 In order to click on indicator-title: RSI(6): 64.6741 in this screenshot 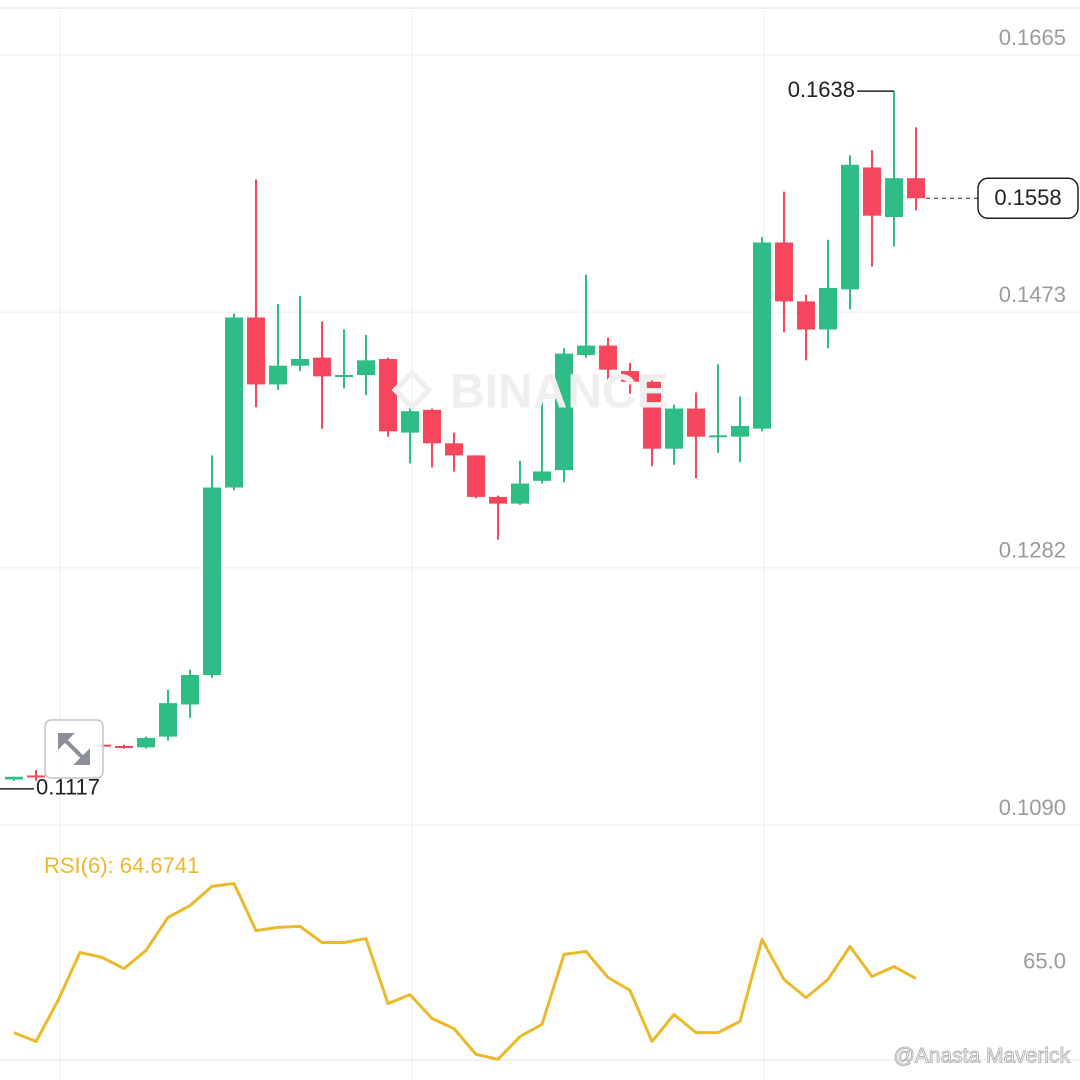, I will do `click(121, 865)`.